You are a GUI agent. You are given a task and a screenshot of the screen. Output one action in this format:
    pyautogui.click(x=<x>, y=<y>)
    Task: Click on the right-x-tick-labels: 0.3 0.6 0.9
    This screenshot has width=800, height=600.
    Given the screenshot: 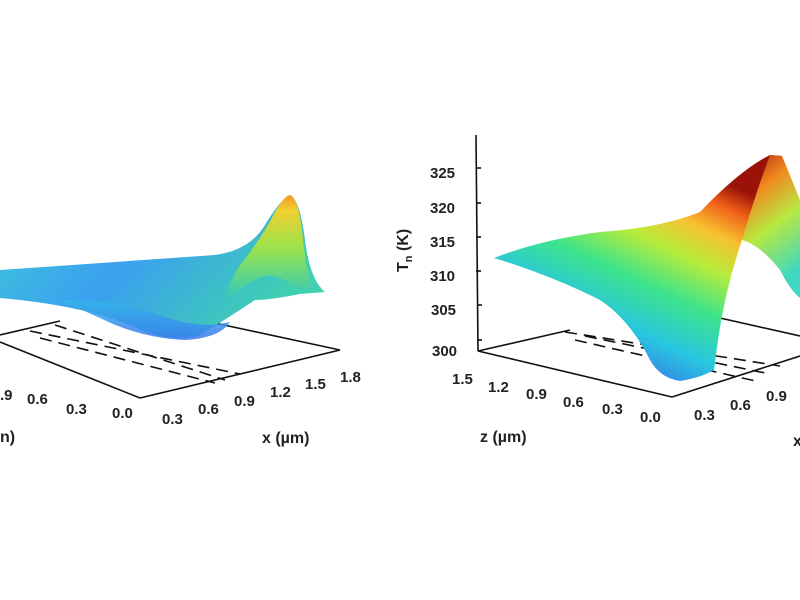 What is the action you would take?
    pyautogui.click(x=740, y=406)
    